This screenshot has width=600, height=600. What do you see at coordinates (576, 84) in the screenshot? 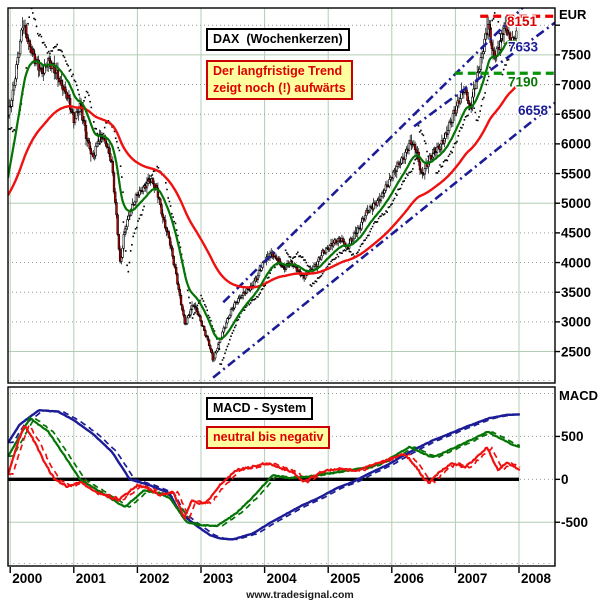
I see `price-tick-label-7000: 7000` at bounding box center [576, 84].